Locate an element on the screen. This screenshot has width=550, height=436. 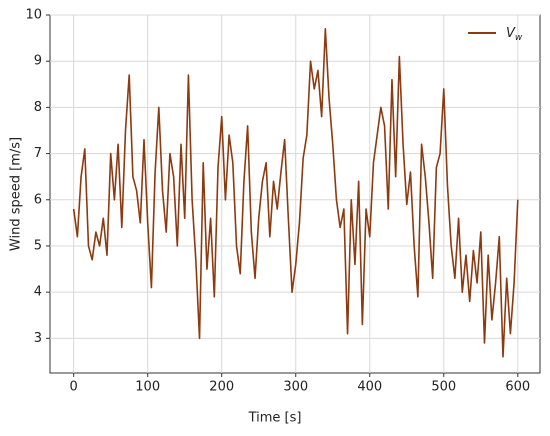
y-tick-label: 8 is located at coordinates (38, 107).